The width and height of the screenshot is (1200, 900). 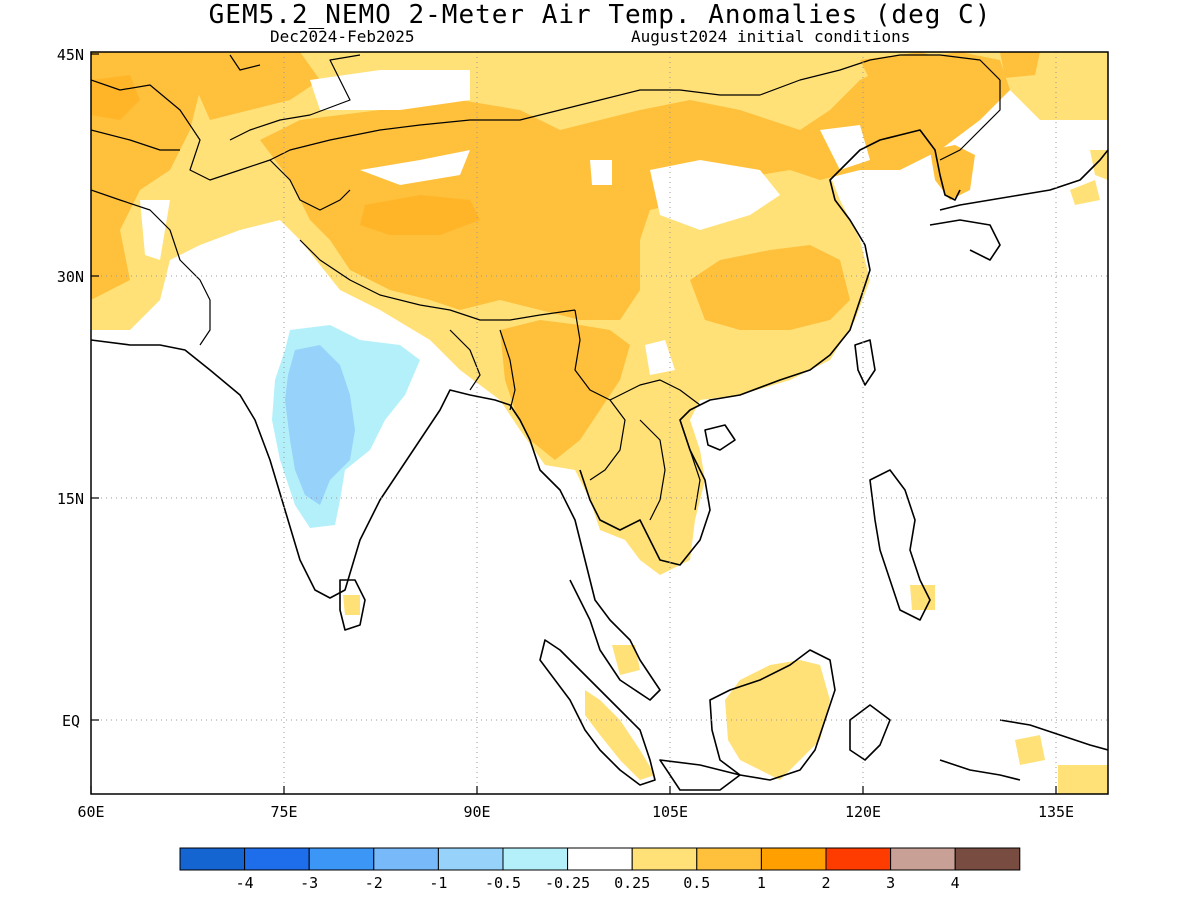 What do you see at coordinates (438, 883) in the screenshot?
I see `colorbar-label: -1` at bounding box center [438, 883].